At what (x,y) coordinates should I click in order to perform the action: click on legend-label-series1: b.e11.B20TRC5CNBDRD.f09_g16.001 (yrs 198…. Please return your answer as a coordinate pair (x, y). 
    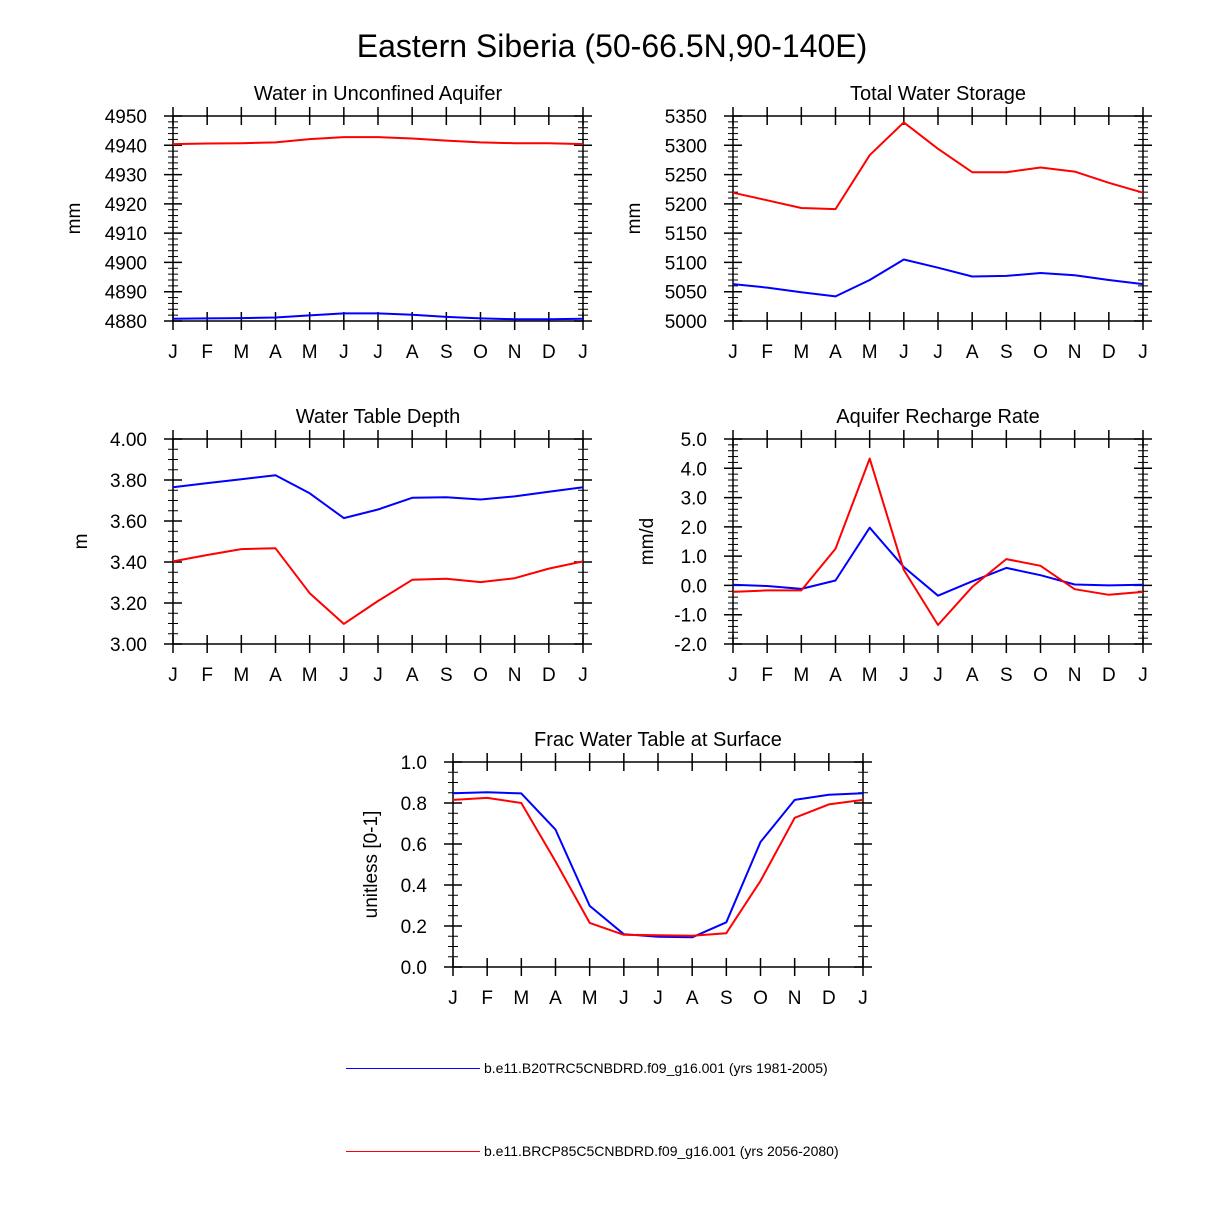
    Looking at the image, I should click on (656, 1068).